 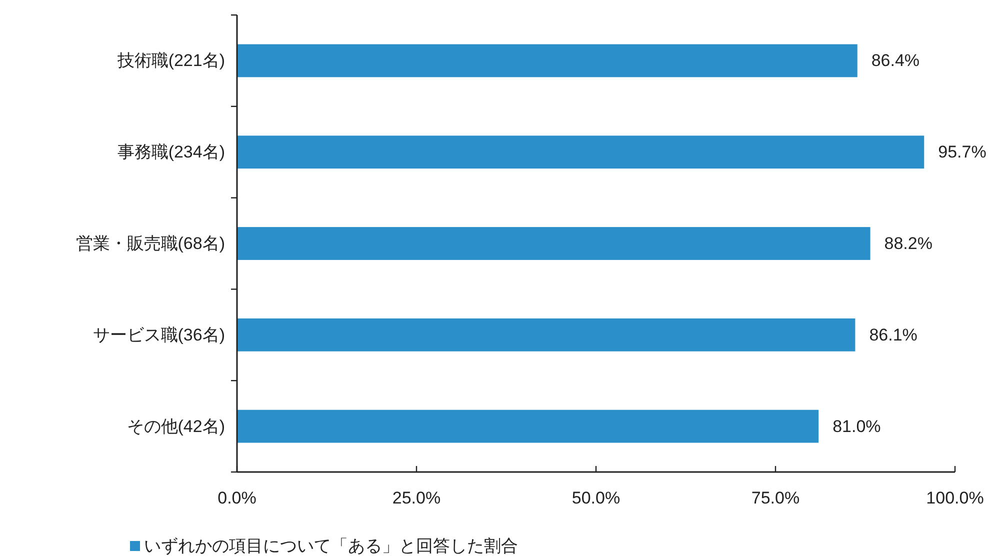 What do you see at coordinates (893, 334) in the screenshot?
I see `data-label: 86.1%` at bounding box center [893, 334].